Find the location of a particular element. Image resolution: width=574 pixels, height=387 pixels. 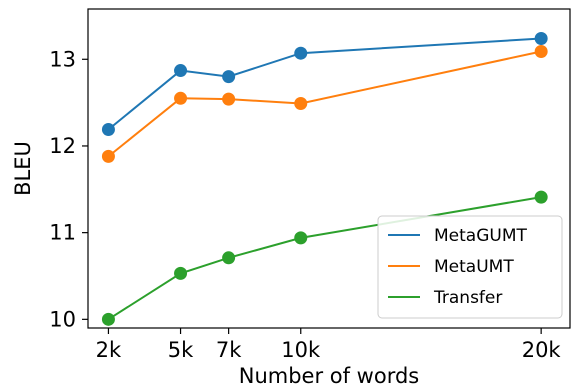

data-point-metaumt-5k is located at coordinates (181, 98).